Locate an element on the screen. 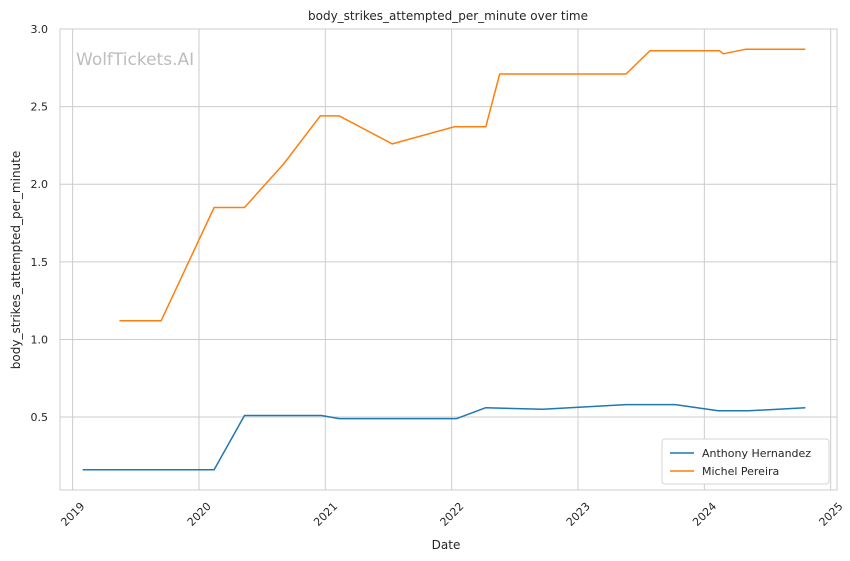 Image resolution: width=850 pixels, height=561 pixels. x-tick-label: 2025 is located at coordinates (831, 514).